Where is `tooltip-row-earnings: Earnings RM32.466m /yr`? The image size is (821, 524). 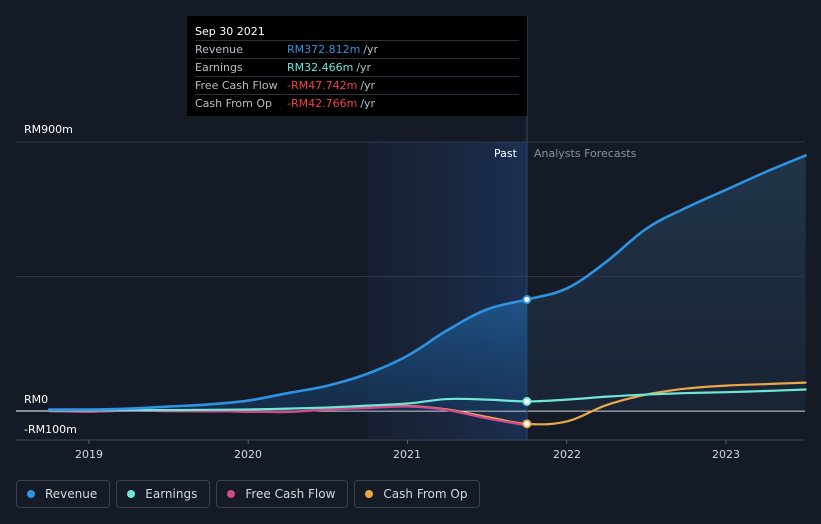
tooltip-row-earnings: Earnings RM32.466m /yr is located at coordinates (357, 67).